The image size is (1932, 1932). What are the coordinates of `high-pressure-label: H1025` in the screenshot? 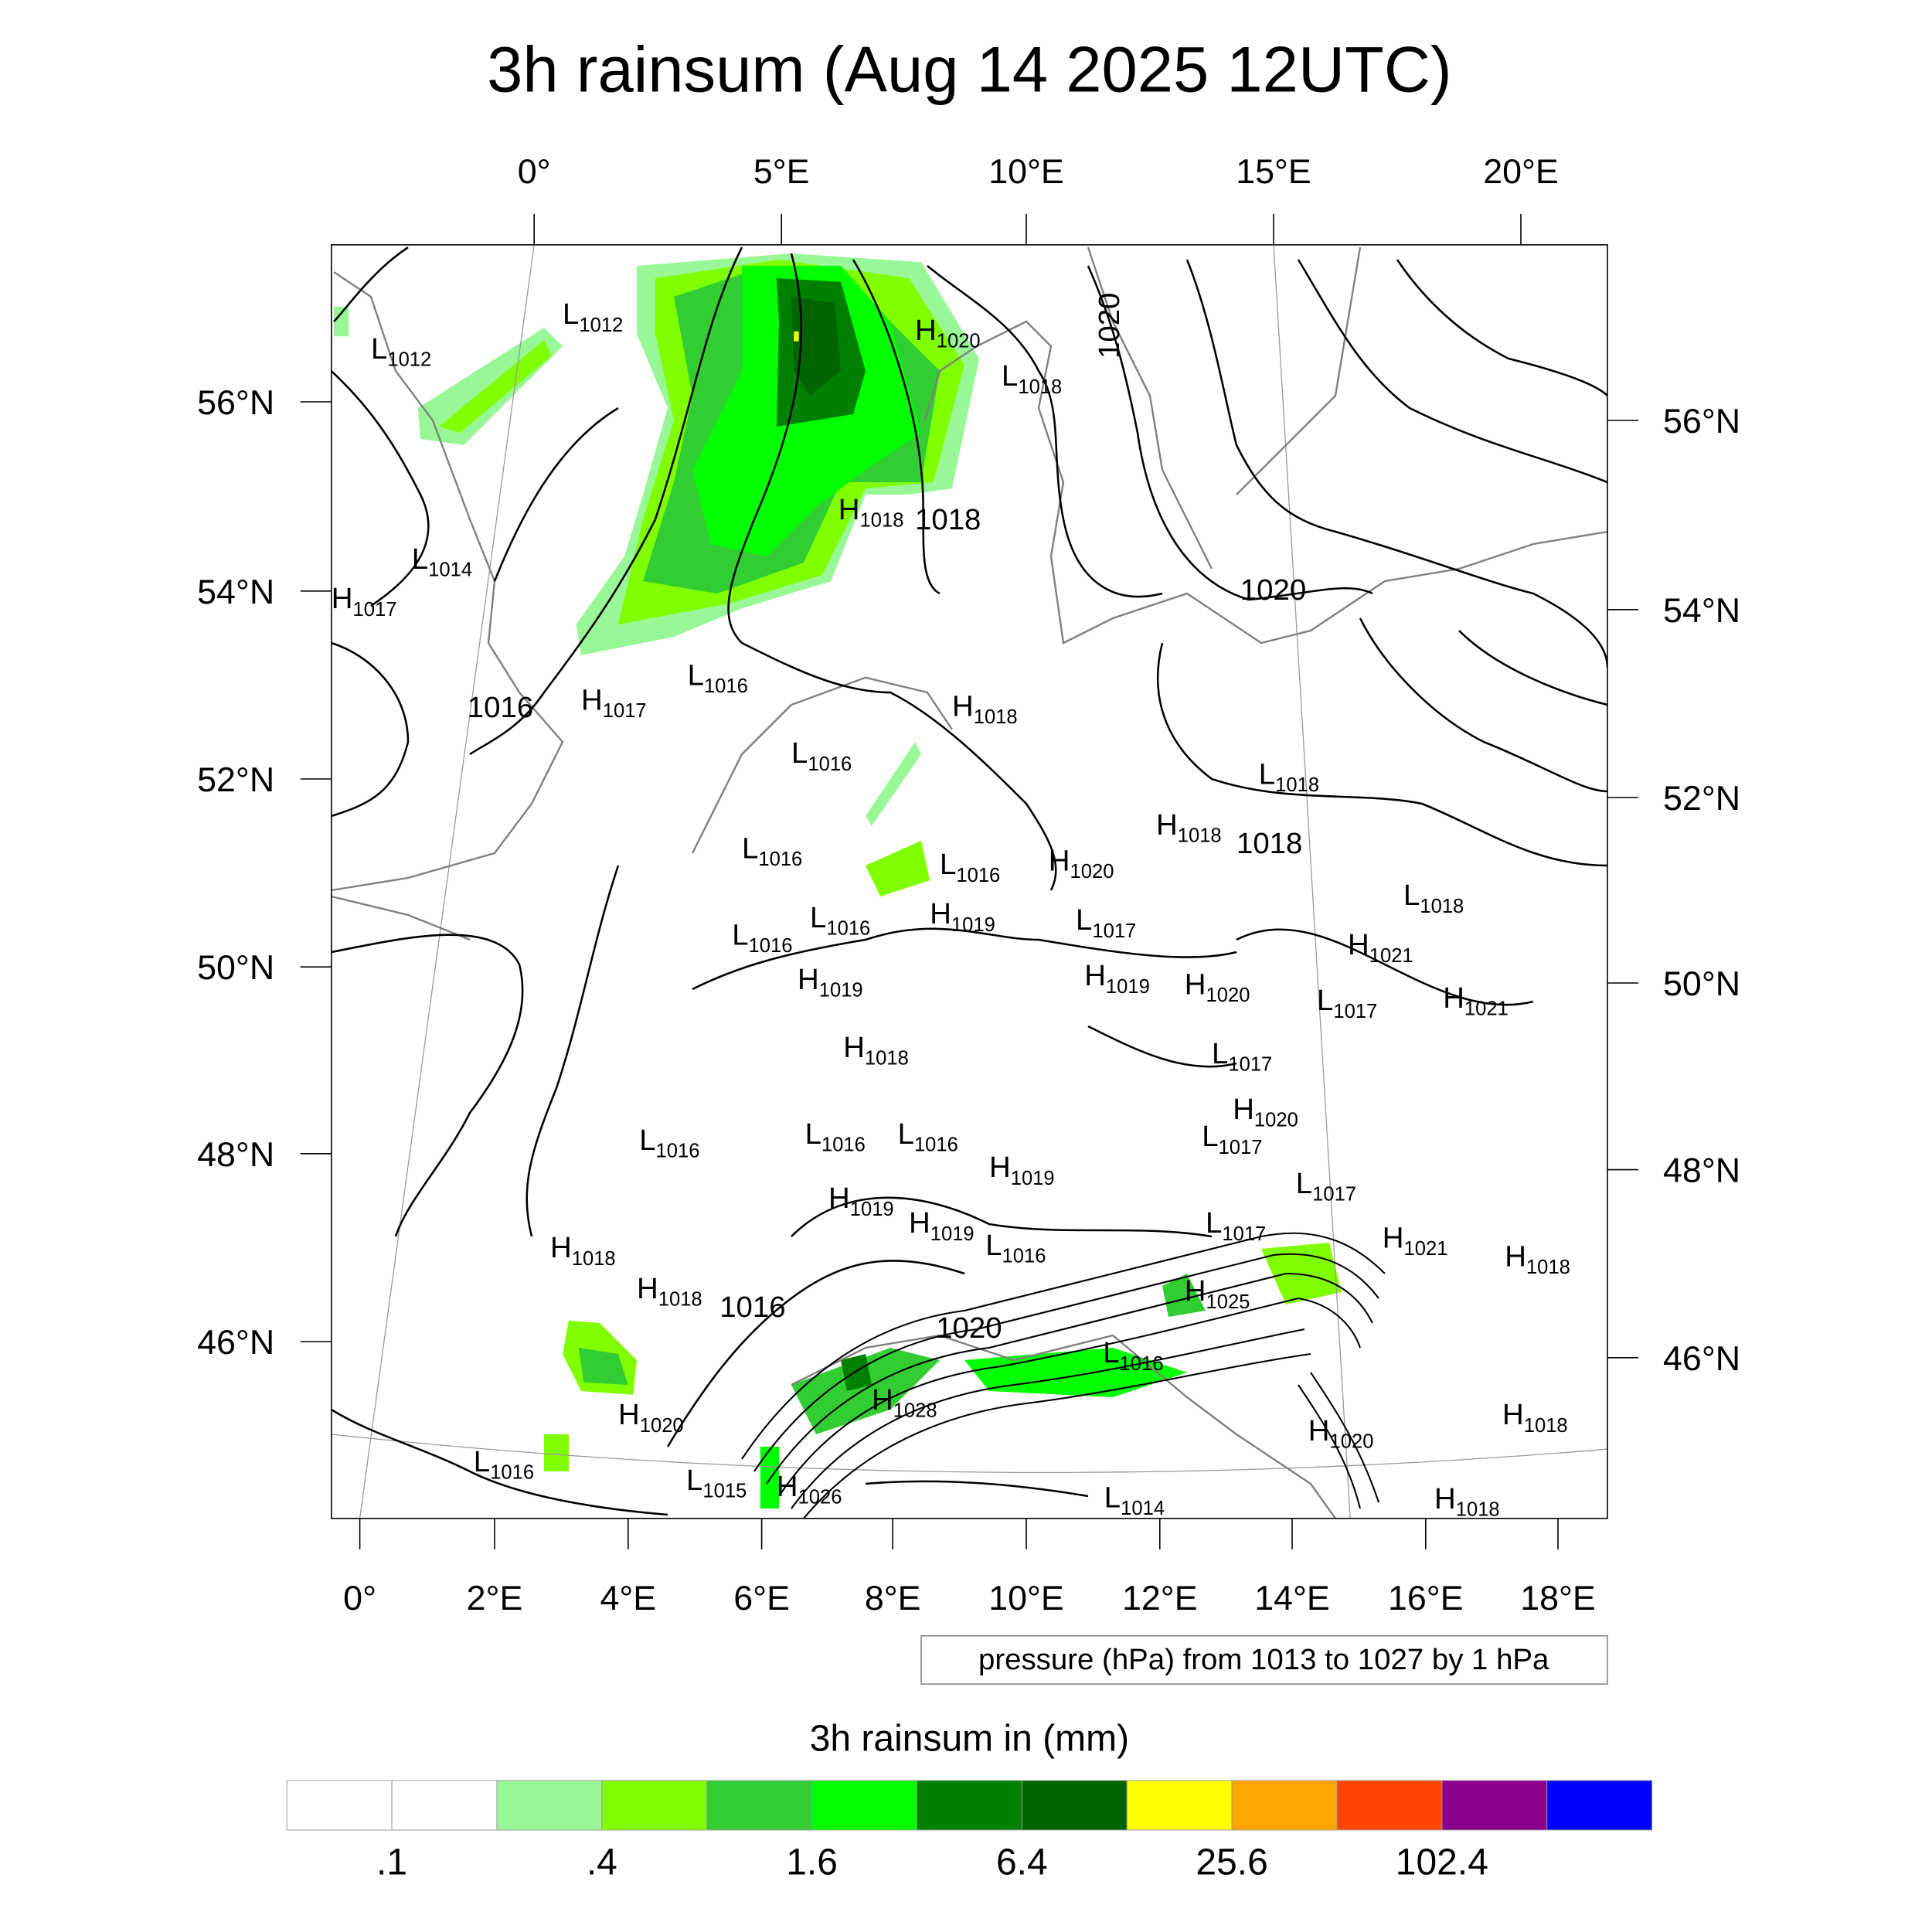 It's located at (1218, 1293).